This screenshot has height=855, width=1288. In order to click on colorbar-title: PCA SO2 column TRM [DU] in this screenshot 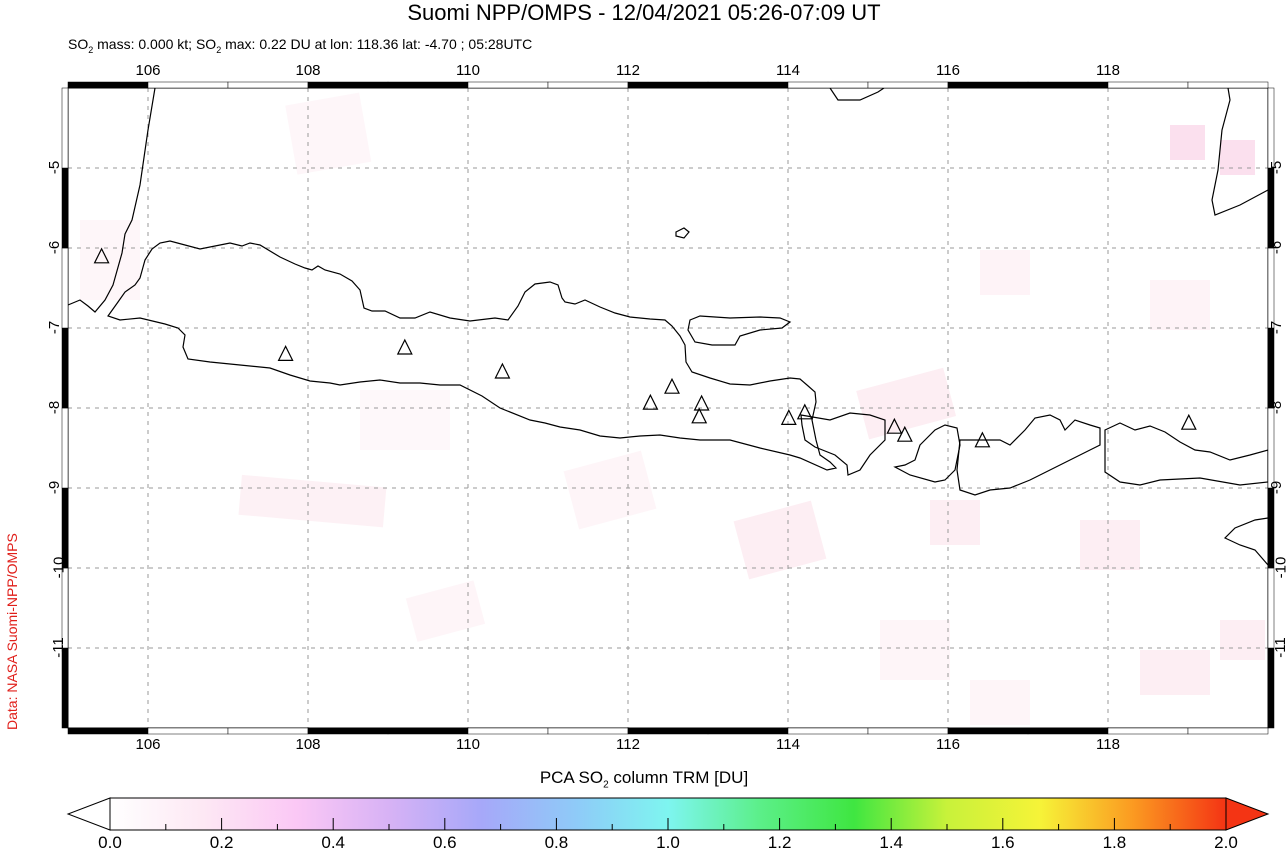, I will do `click(644, 779)`.